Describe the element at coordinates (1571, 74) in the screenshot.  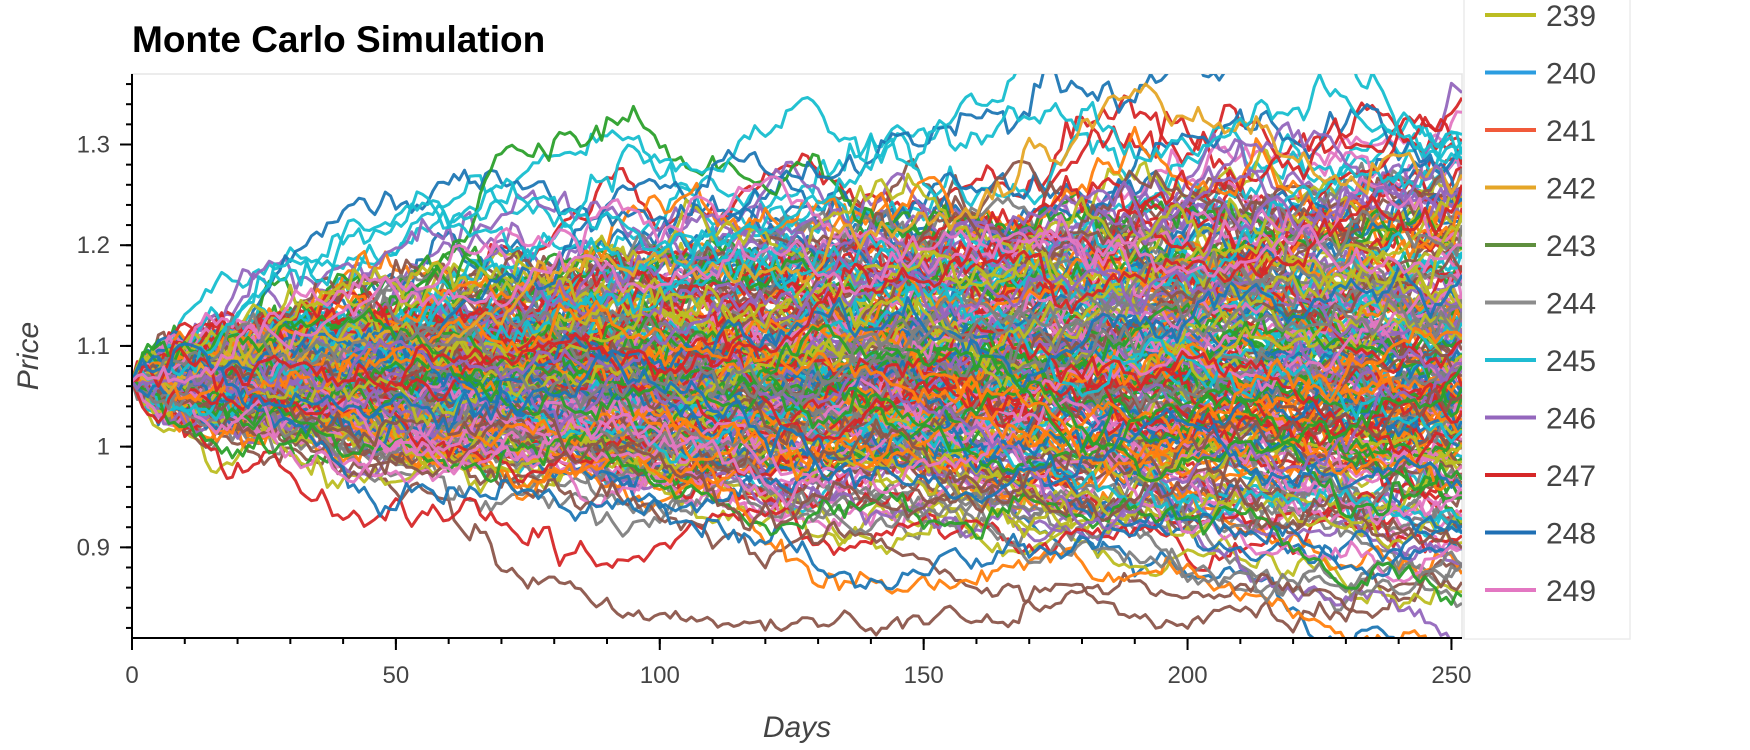
I see `legend-label: 240` at that location.